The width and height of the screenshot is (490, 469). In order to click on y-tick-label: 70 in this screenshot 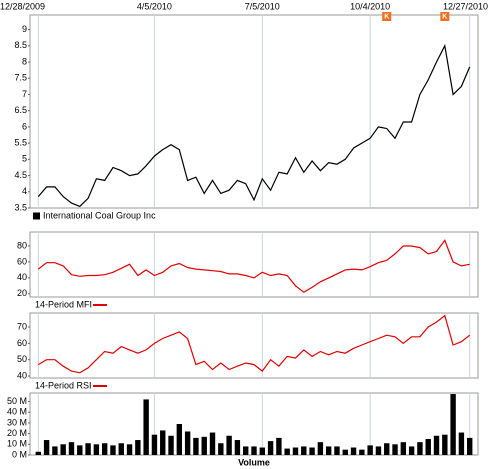, I will do `click(22, 326)`.